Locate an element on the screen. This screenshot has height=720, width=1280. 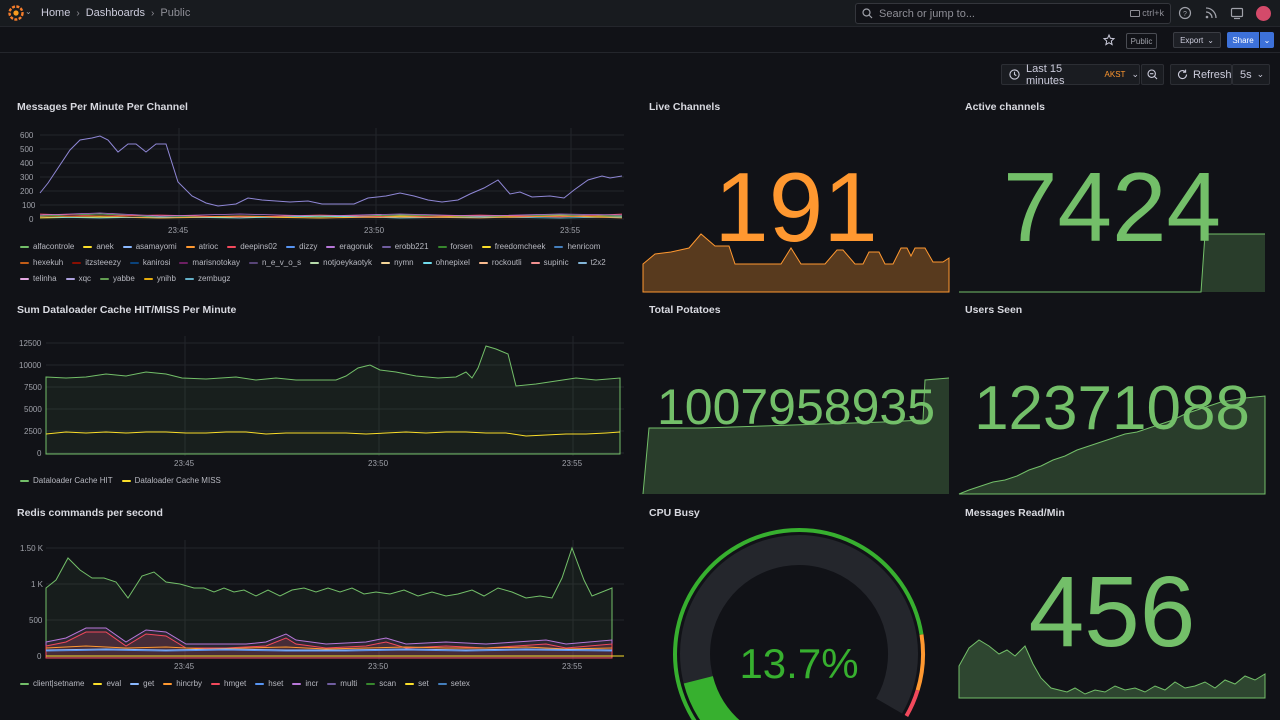
redis-chart is located at coordinates (334, 601).